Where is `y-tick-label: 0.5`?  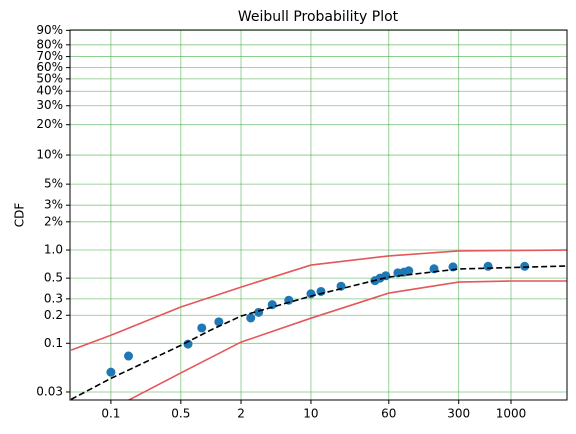
y-tick-label: 0.5 is located at coordinates (53, 278).